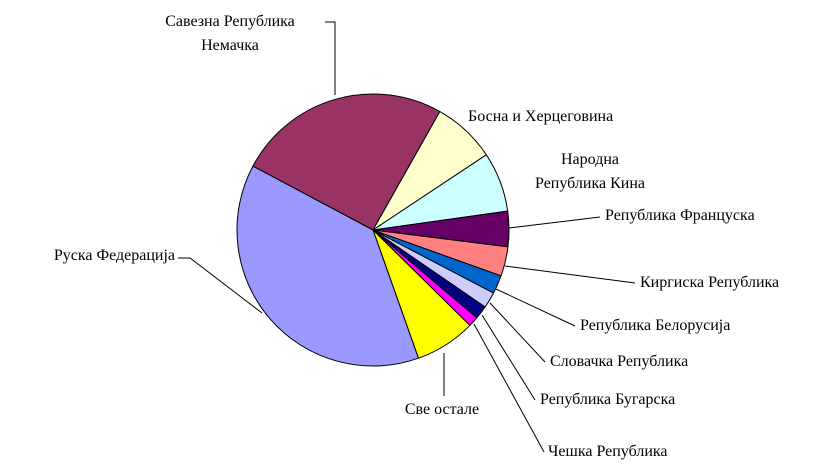 This screenshot has width=830, height=465. Describe the element at coordinates (590, 171) in the screenshot. I see `slice-label: Народна Република Кина` at that location.